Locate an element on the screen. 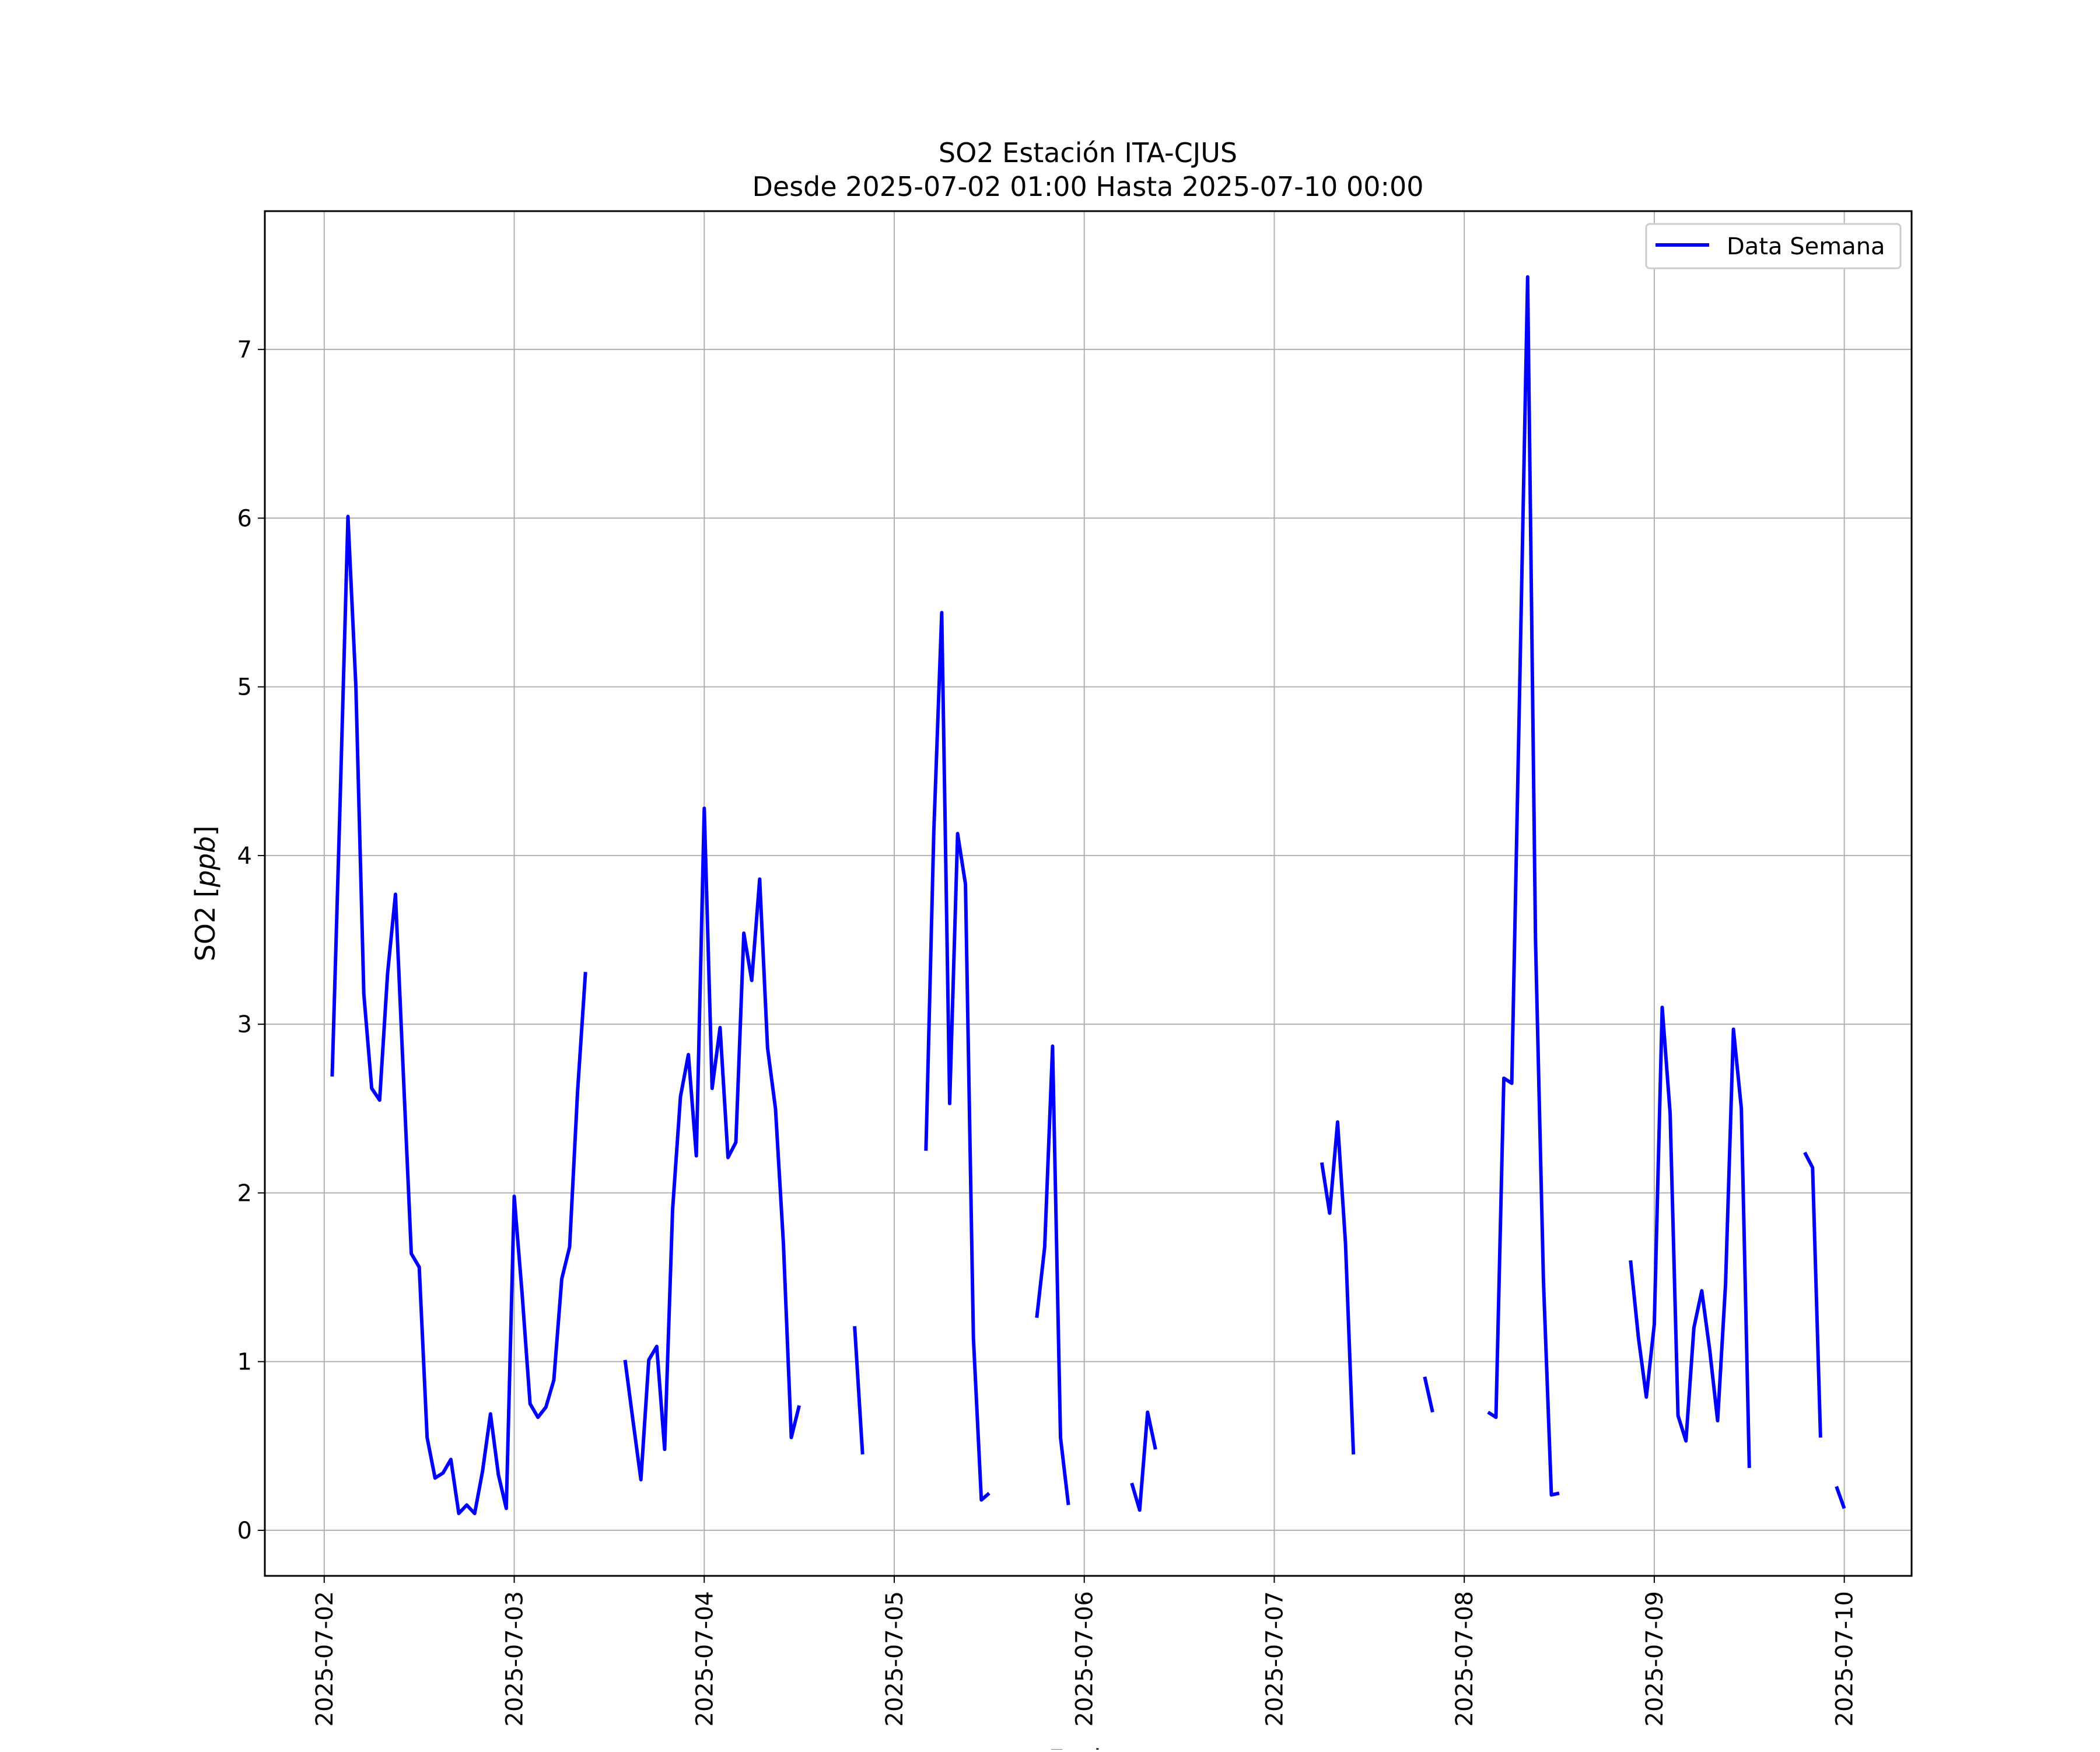 This screenshot has width=2100, height=1752. x-tick-label: 2025-07-04 is located at coordinates (704, 1658).